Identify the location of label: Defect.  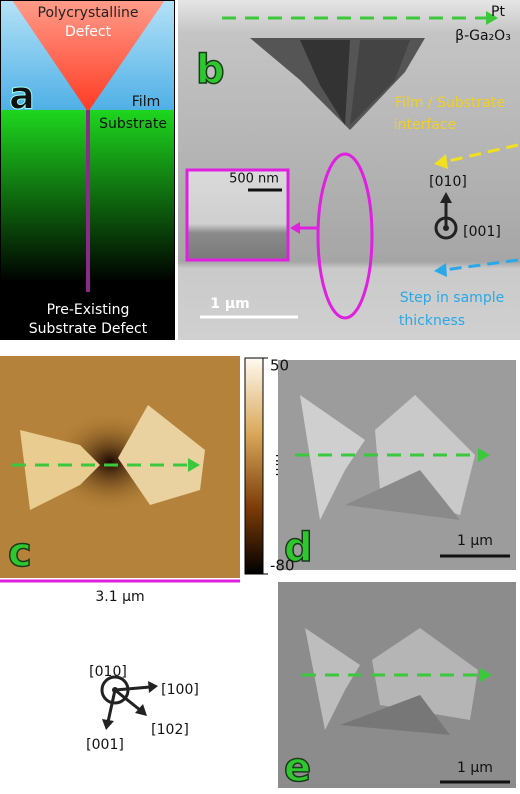
(88, 32).